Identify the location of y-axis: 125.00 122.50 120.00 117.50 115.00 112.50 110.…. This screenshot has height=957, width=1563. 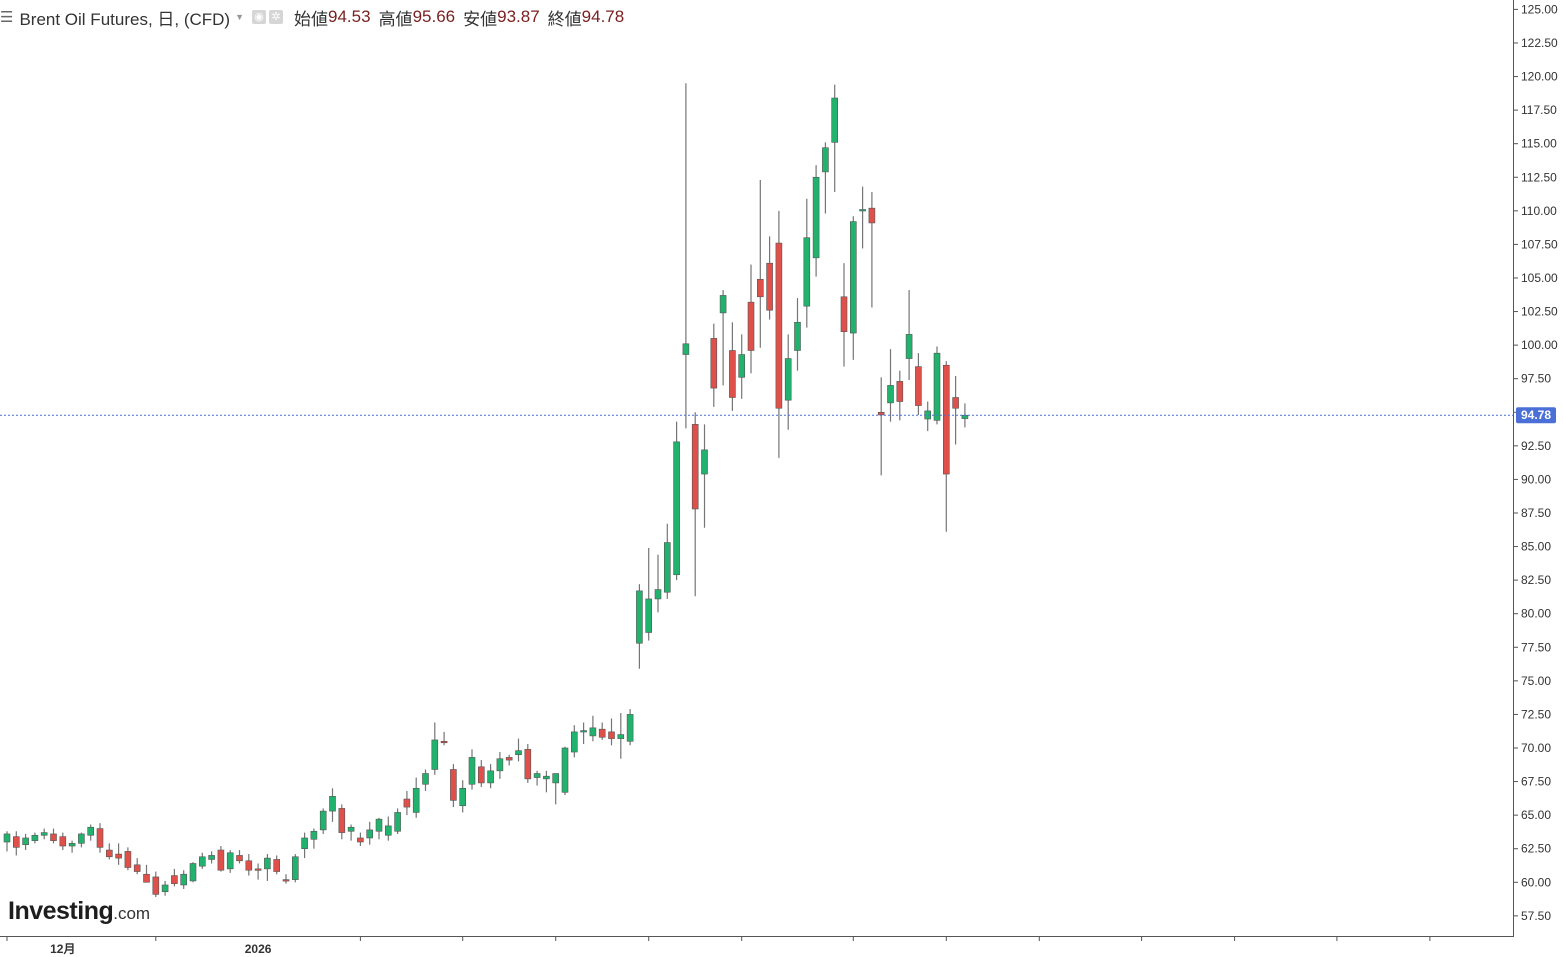
(1535, 462).